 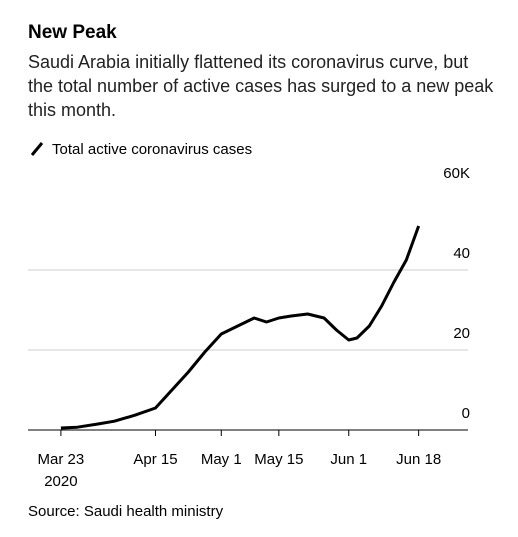 What do you see at coordinates (61, 470) in the screenshot?
I see `x-tick-label: Mar 23 2020` at bounding box center [61, 470].